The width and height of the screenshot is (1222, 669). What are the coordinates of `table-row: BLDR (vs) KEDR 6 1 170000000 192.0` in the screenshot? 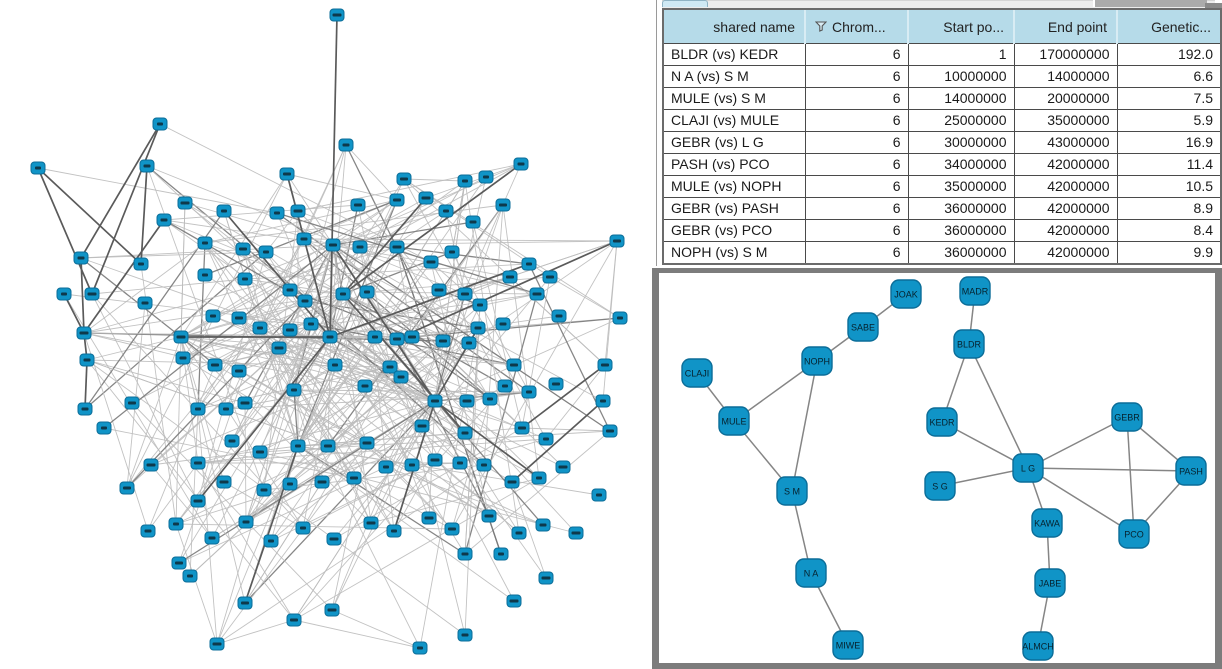 It's located at (942, 54).